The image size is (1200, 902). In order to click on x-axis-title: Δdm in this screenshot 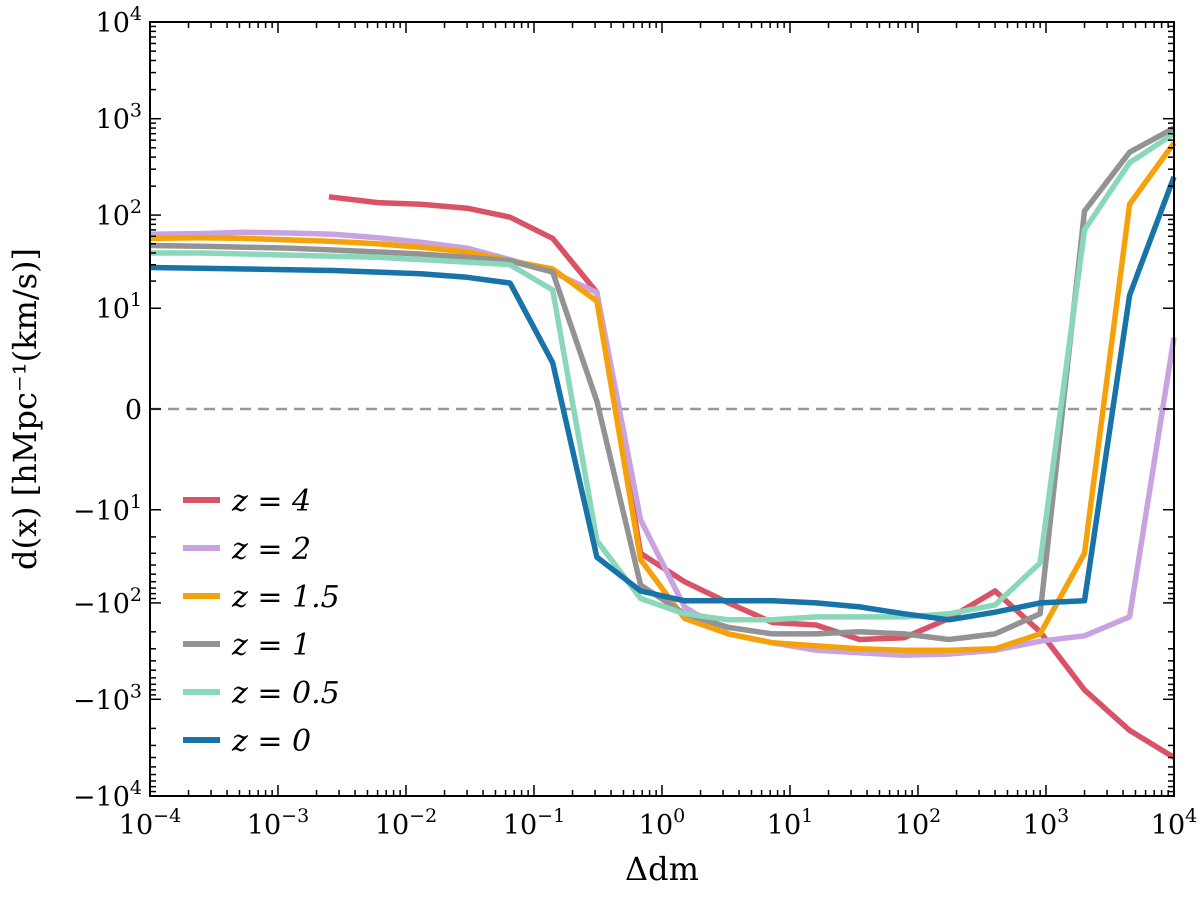, I will do `click(662, 869)`.